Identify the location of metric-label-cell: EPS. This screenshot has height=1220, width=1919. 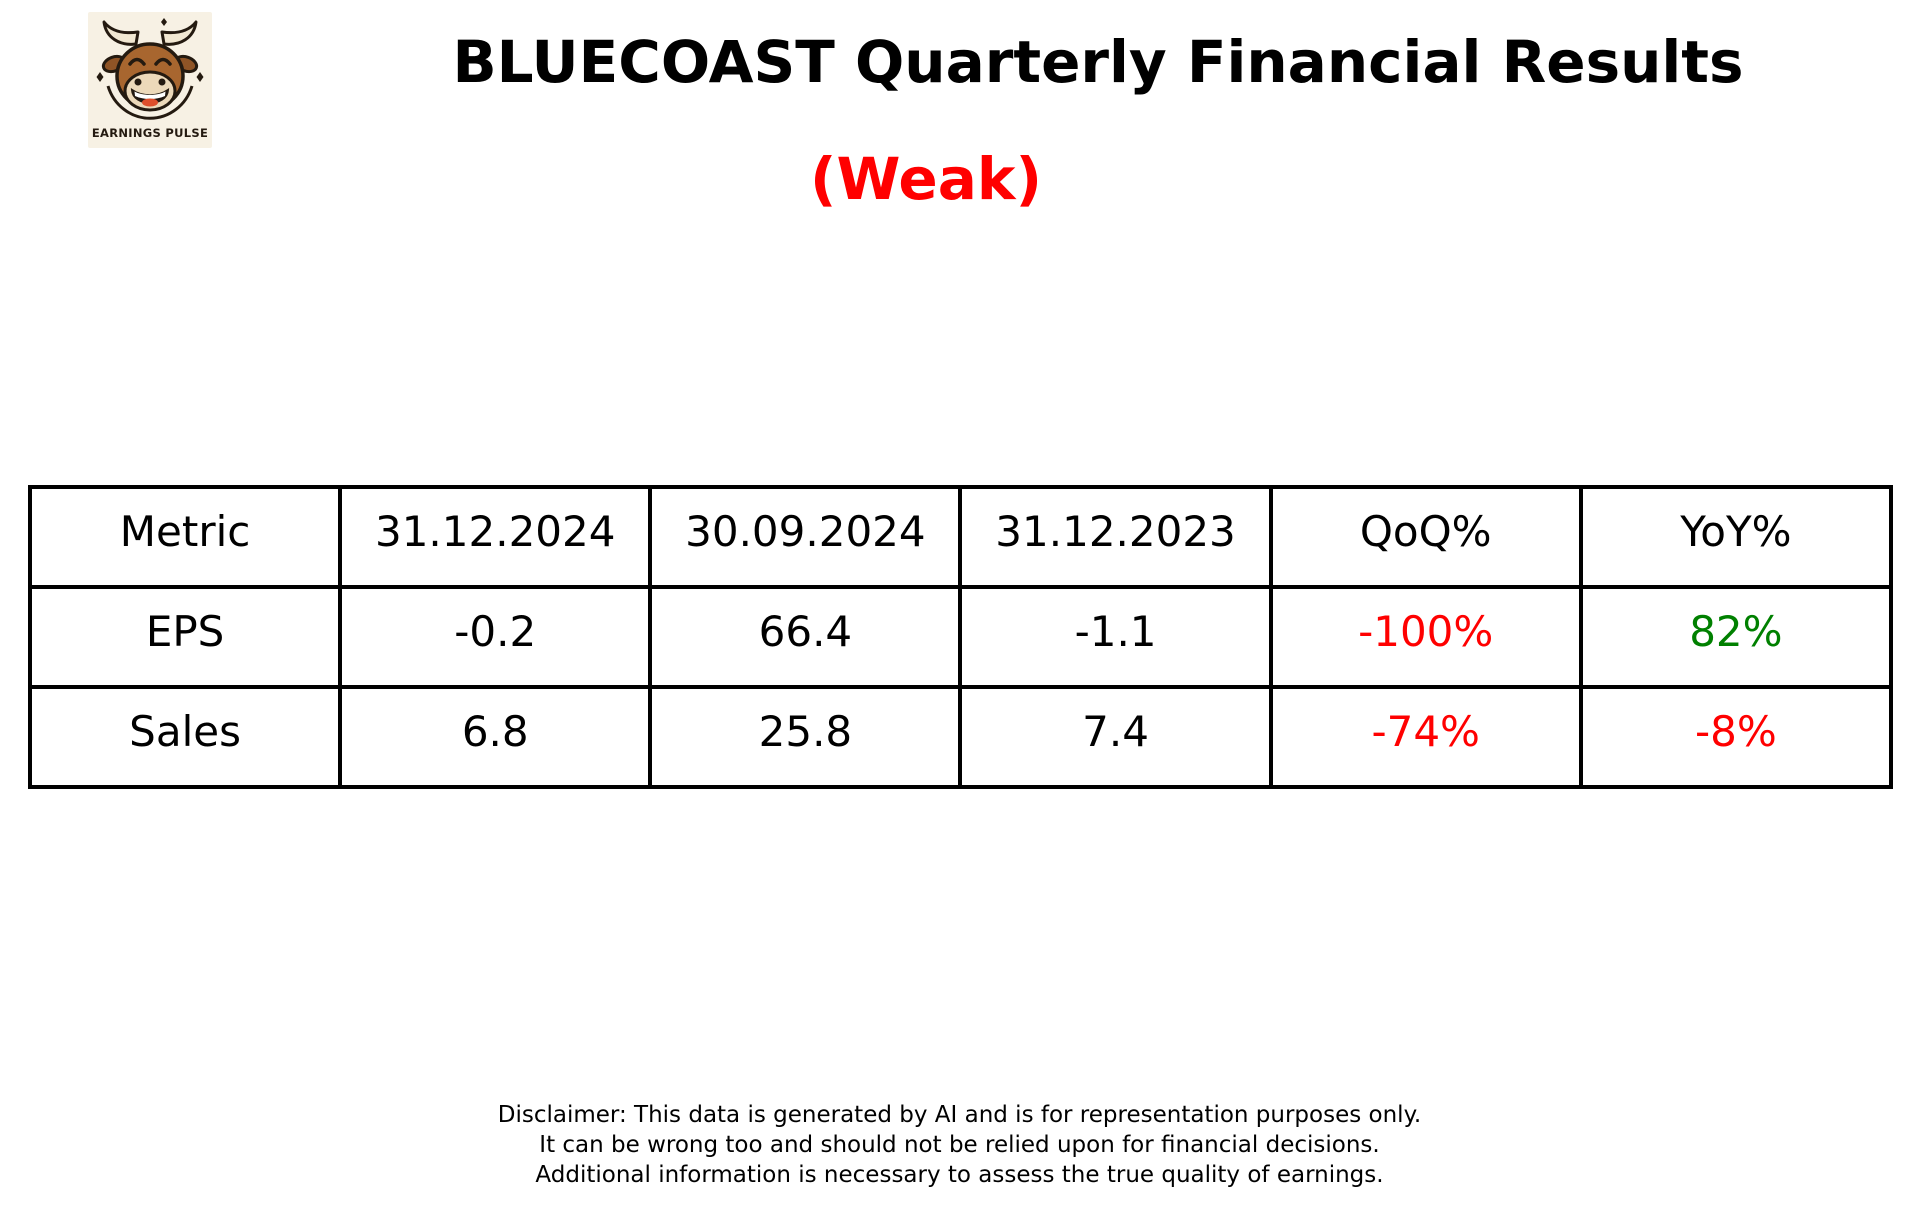
(185, 637).